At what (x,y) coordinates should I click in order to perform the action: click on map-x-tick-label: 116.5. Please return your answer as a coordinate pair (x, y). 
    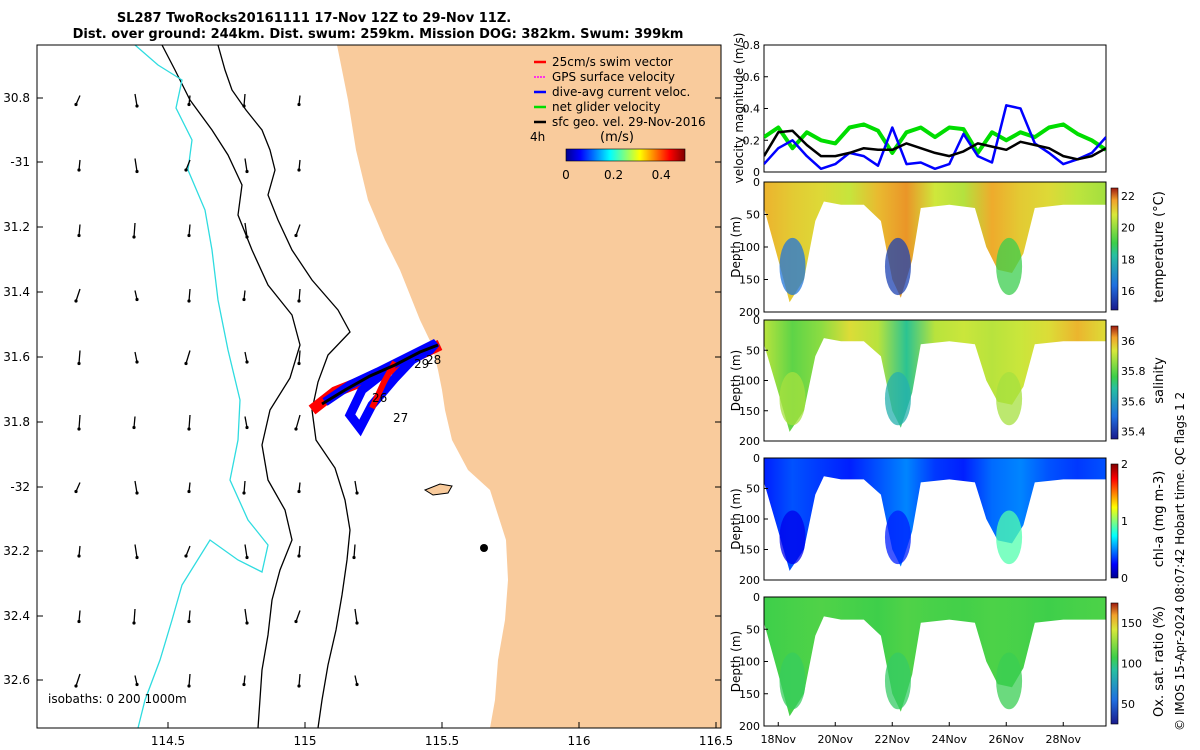
    Looking at the image, I should click on (716, 741).